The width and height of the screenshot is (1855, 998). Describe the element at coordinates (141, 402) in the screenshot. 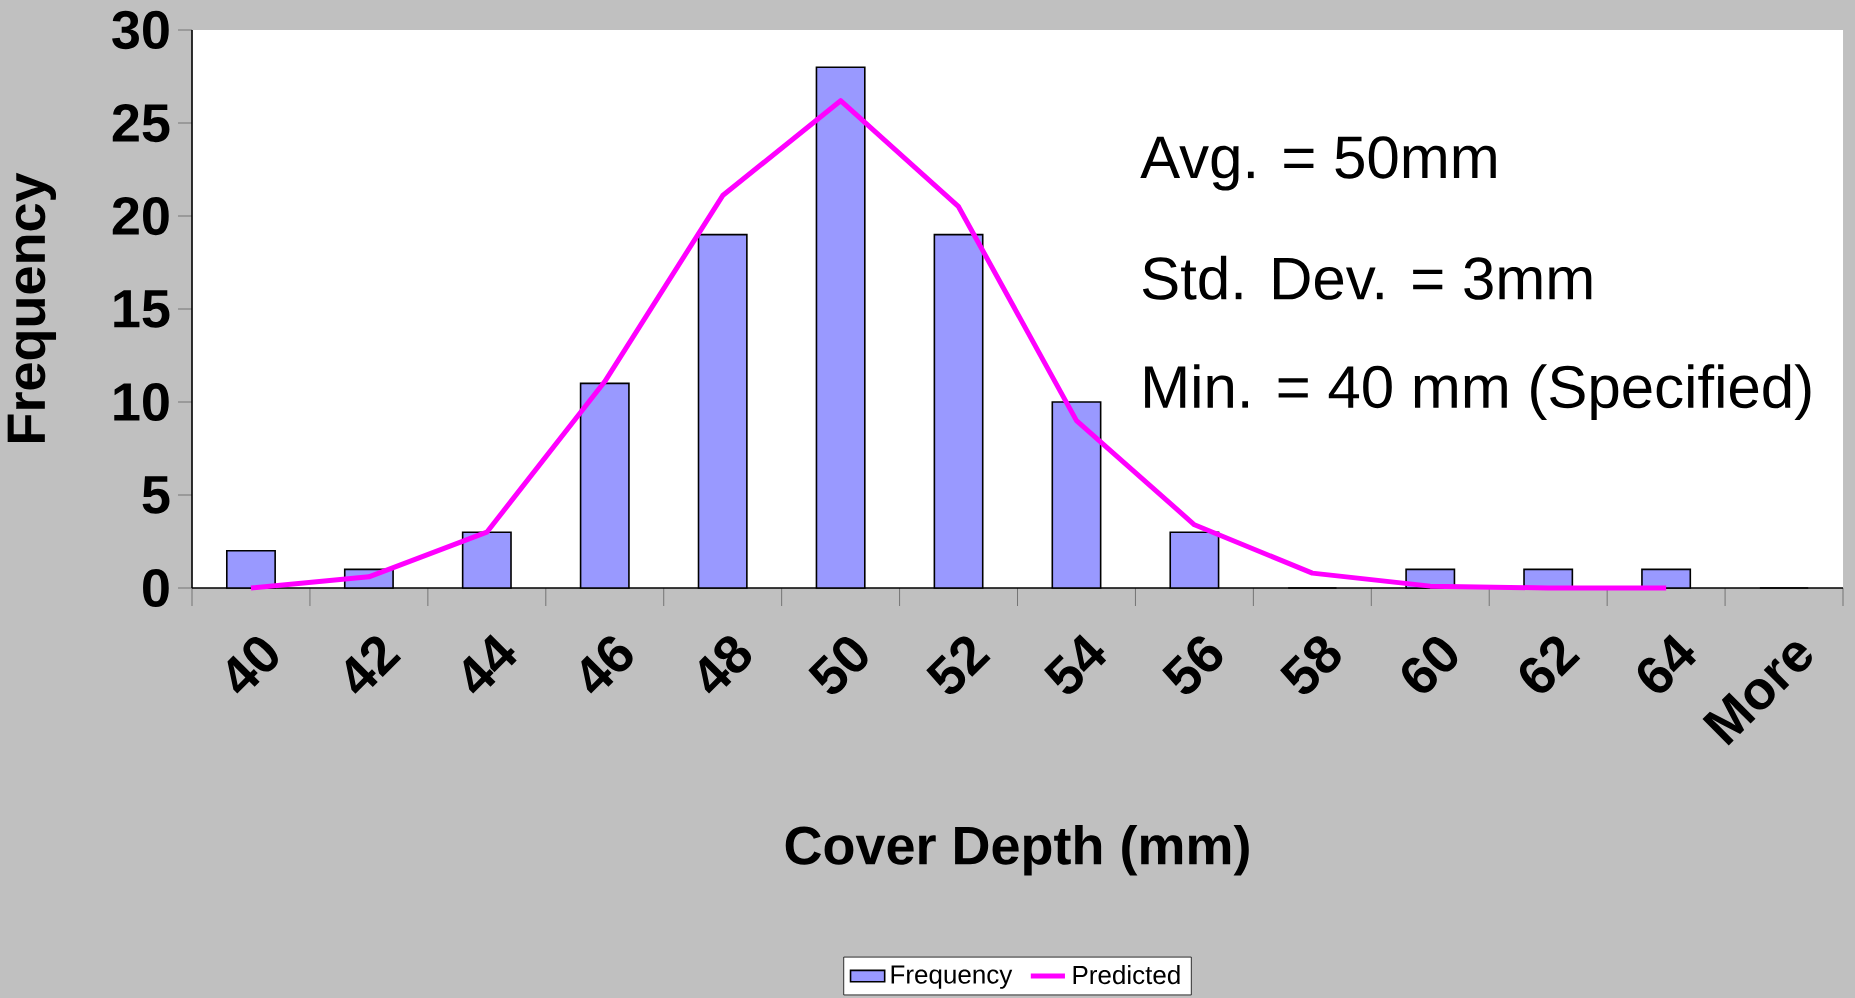

I see `y-tick-label: 10` at that location.